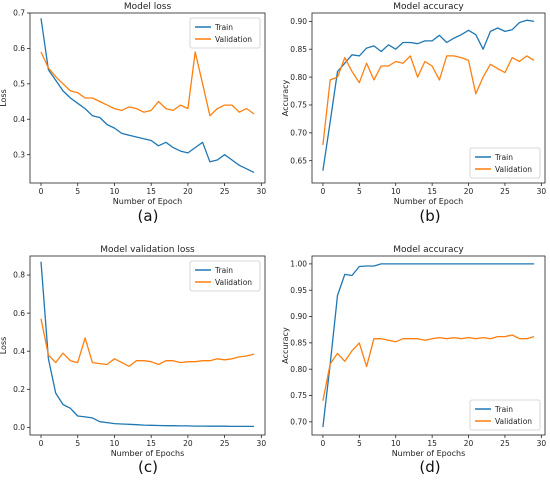  What do you see at coordinates (147, 250) in the screenshot?
I see `chart-title: Model validation loss` at bounding box center [147, 250].